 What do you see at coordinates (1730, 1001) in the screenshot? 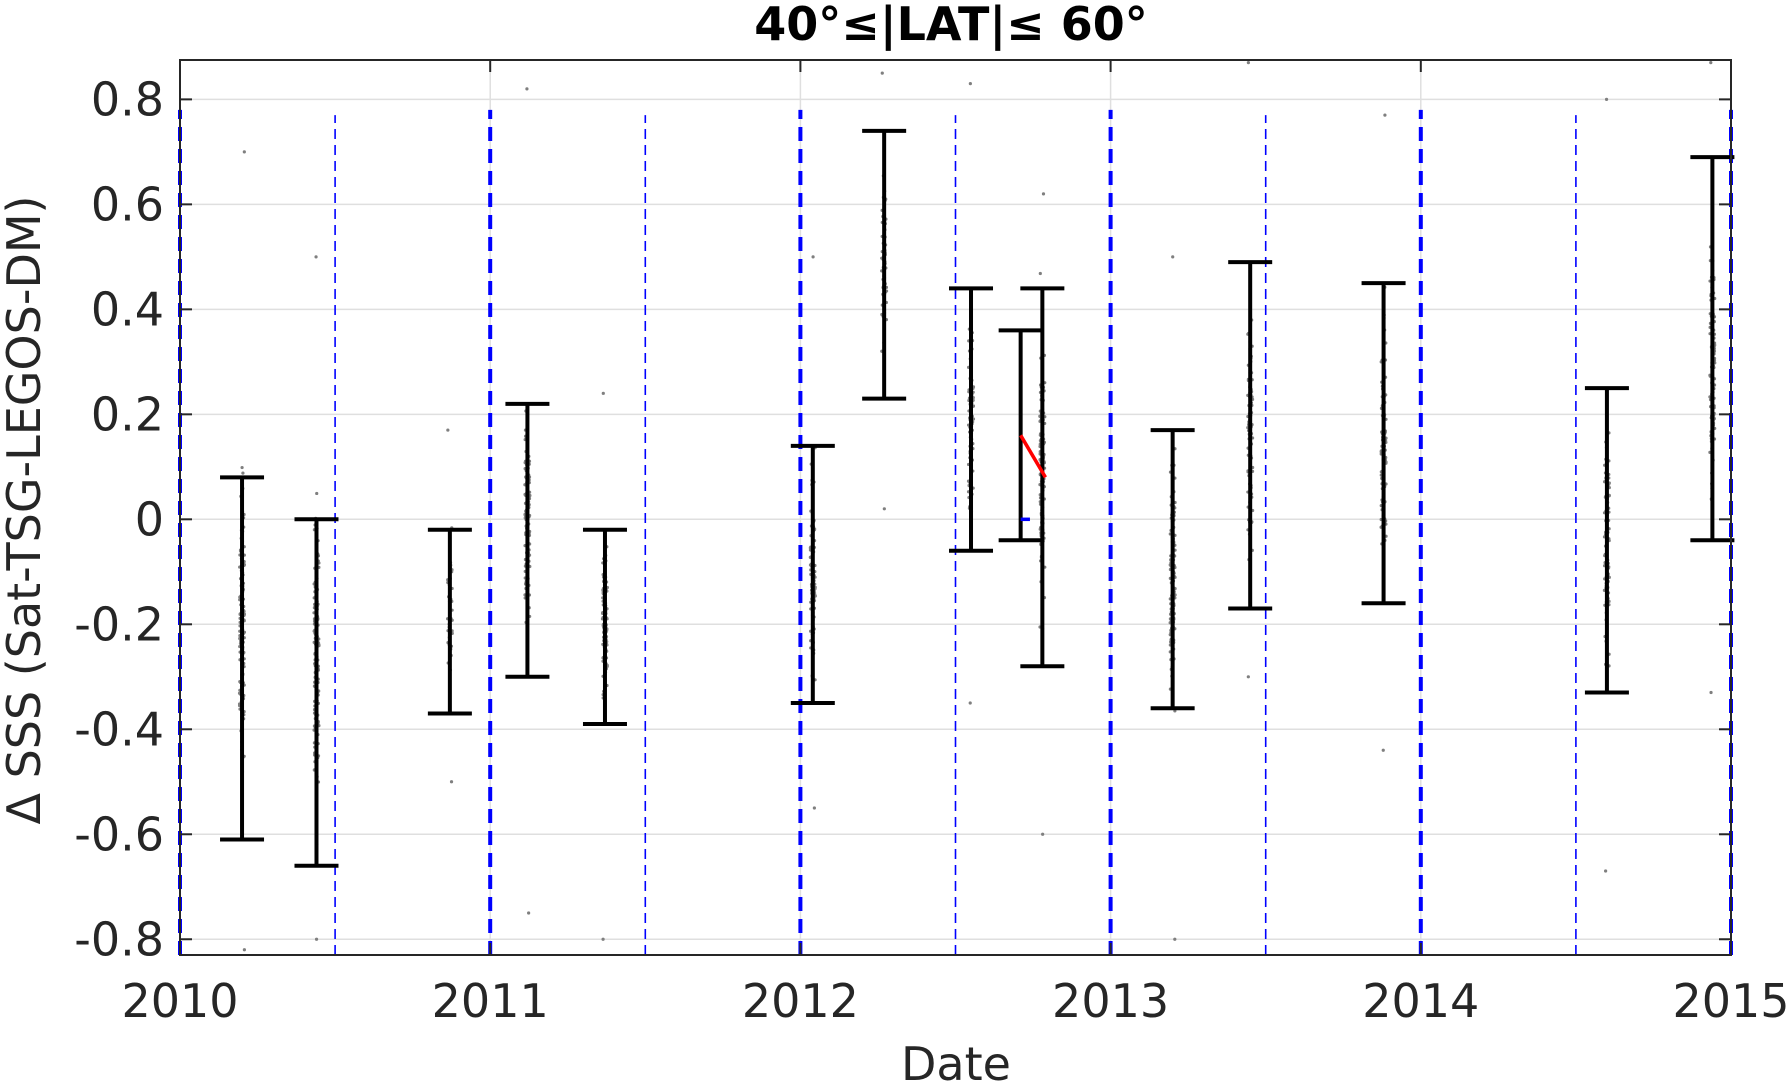
I see `x-tick-label: 2015` at bounding box center [1730, 1001].